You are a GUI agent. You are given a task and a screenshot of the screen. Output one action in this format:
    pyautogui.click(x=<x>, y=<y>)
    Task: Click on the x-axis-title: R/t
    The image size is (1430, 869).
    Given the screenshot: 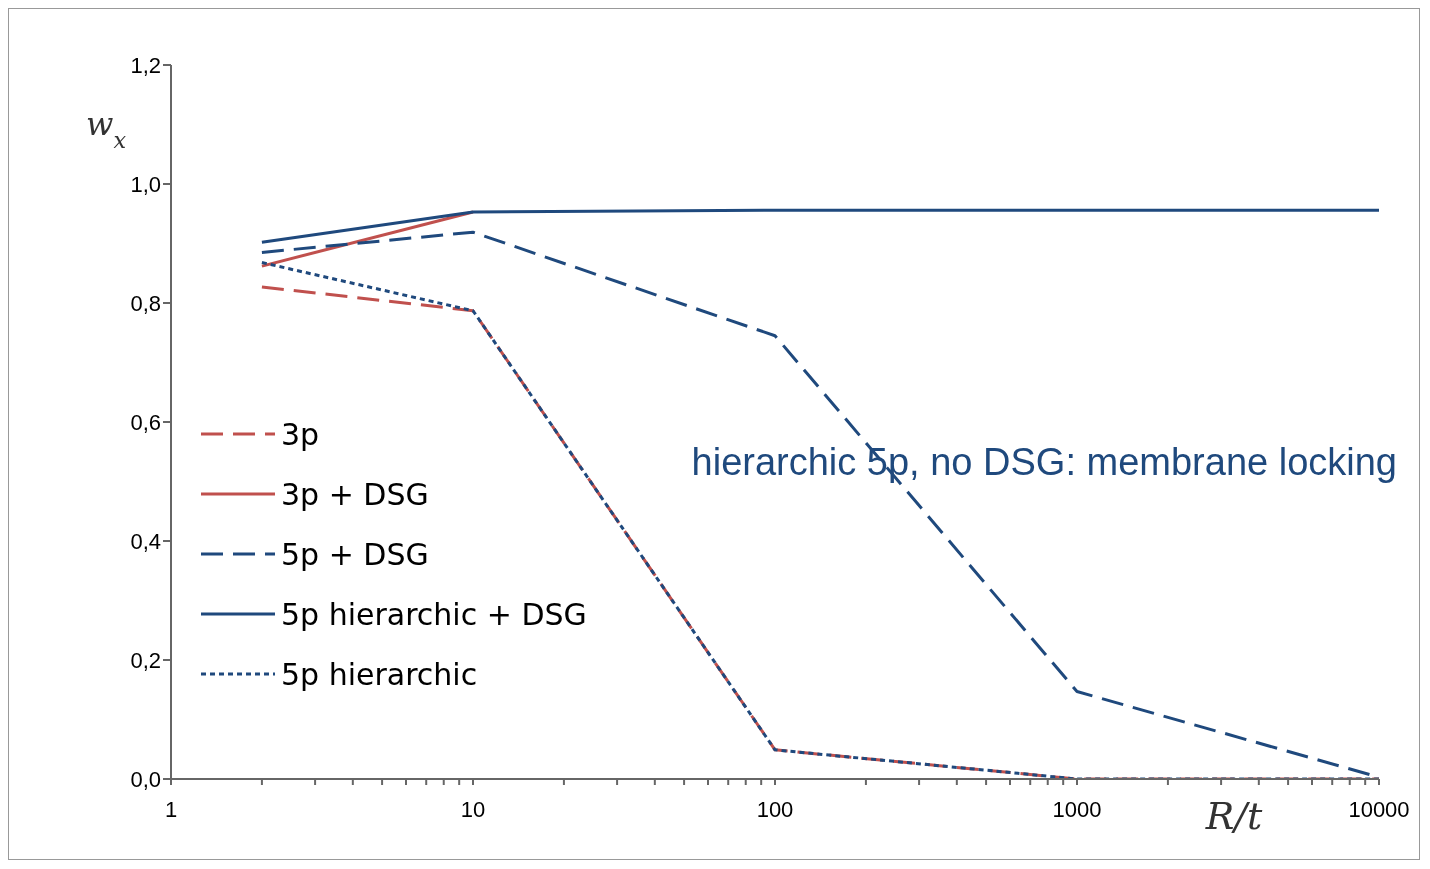 What is the action you would take?
    pyautogui.click(x=1234, y=816)
    